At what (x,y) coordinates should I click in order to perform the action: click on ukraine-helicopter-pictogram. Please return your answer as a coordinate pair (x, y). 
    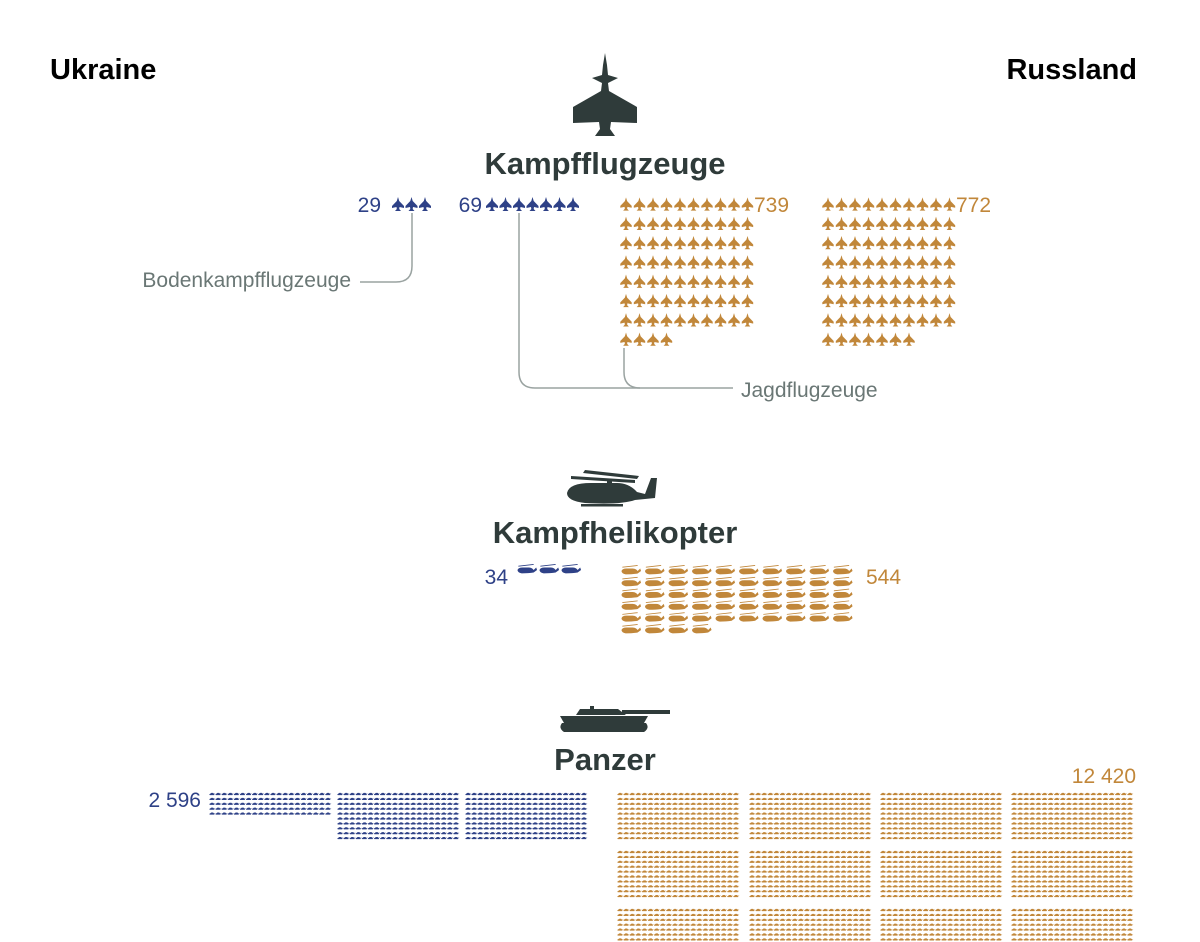
    Looking at the image, I should click on (549, 569).